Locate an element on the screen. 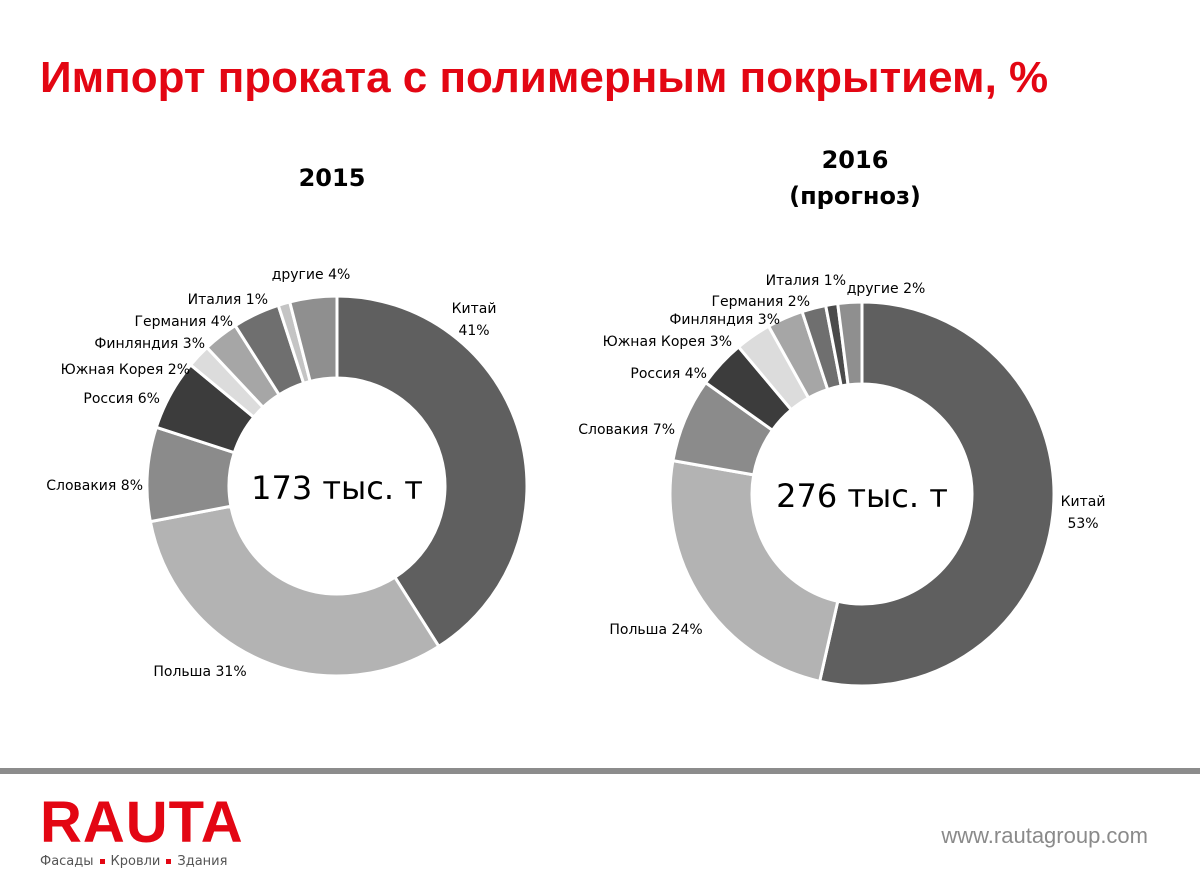 The image size is (1200, 890). chart-2016-title: 2016 is located at coordinates (855, 160).